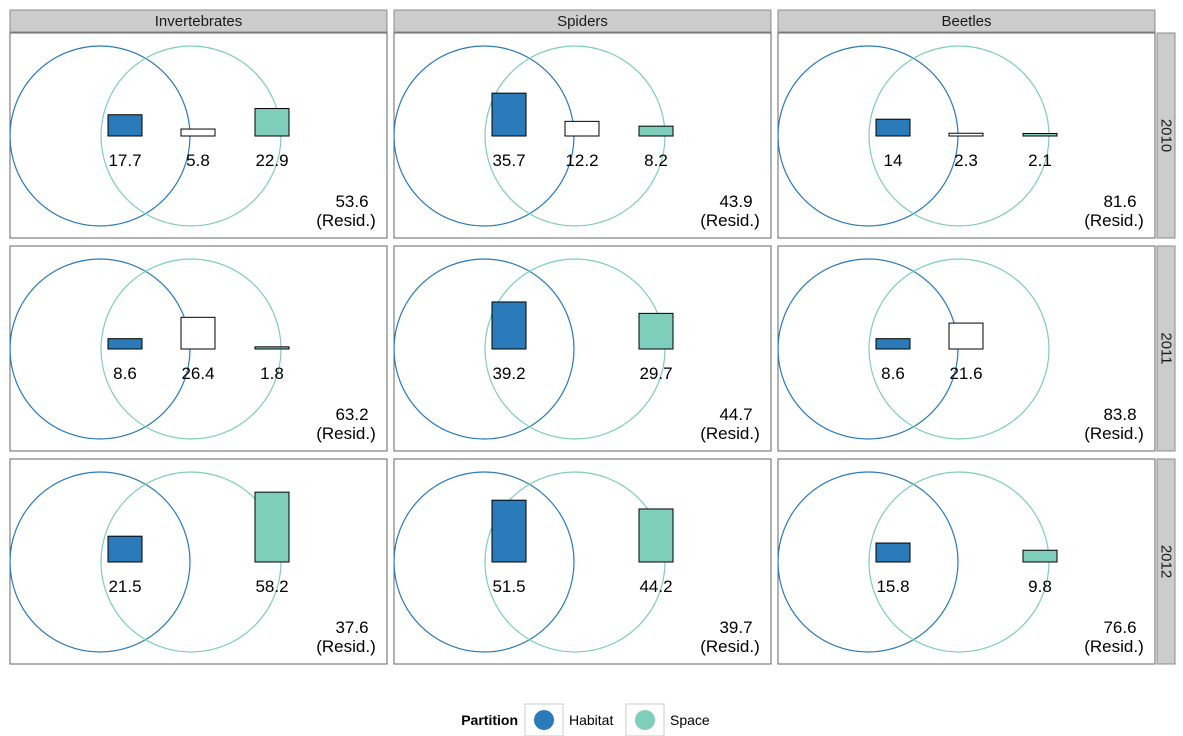 The image size is (1183, 736). I want to click on venn-panel: 35.7 12.2 8.2 43.9(Resid.), so click(582, 135).